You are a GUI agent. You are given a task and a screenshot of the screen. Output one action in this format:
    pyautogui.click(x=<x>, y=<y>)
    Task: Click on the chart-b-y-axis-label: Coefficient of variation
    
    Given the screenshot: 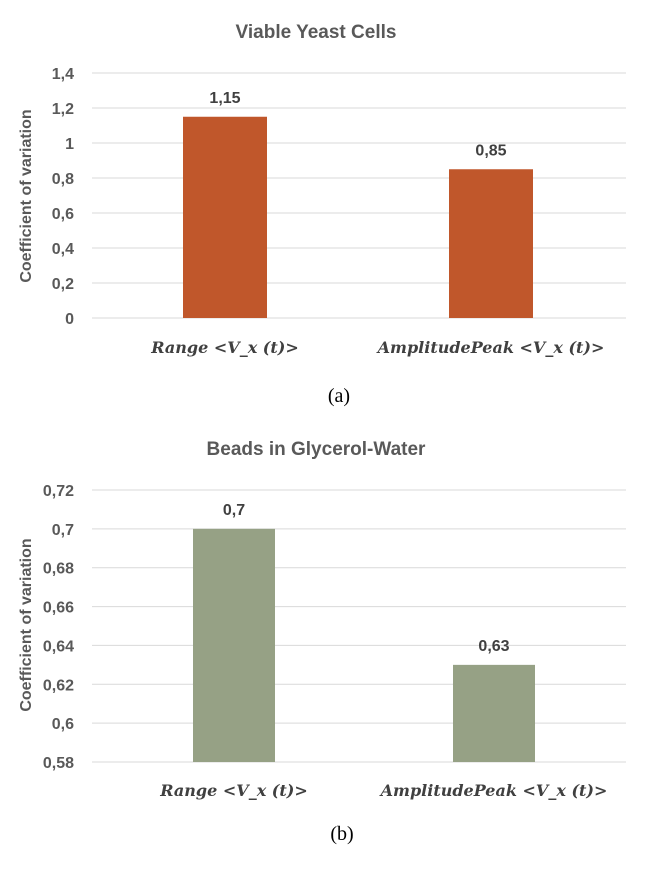 What is the action you would take?
    pyautogui.click(x=26, y=624)
    